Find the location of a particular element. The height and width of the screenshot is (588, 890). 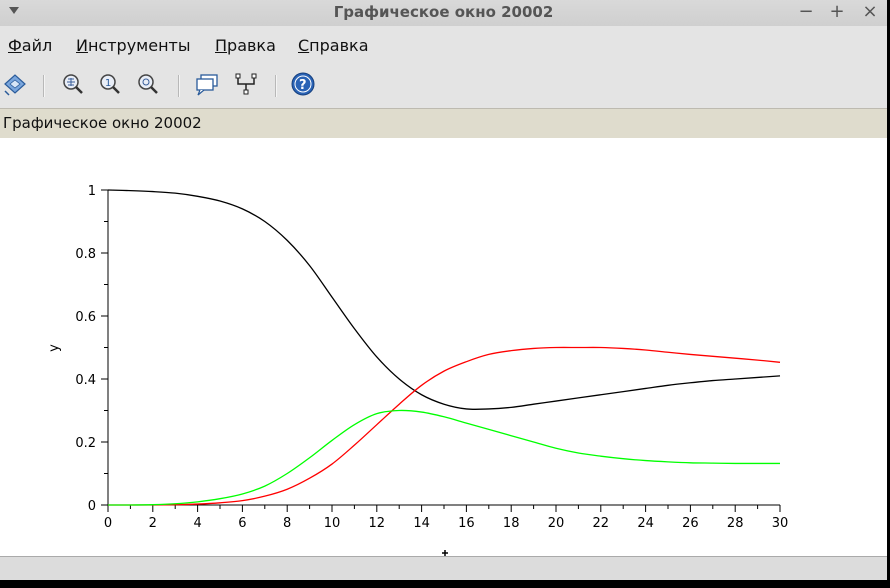

zoom-original-icon: 1 is located at coordinates (110, 84).